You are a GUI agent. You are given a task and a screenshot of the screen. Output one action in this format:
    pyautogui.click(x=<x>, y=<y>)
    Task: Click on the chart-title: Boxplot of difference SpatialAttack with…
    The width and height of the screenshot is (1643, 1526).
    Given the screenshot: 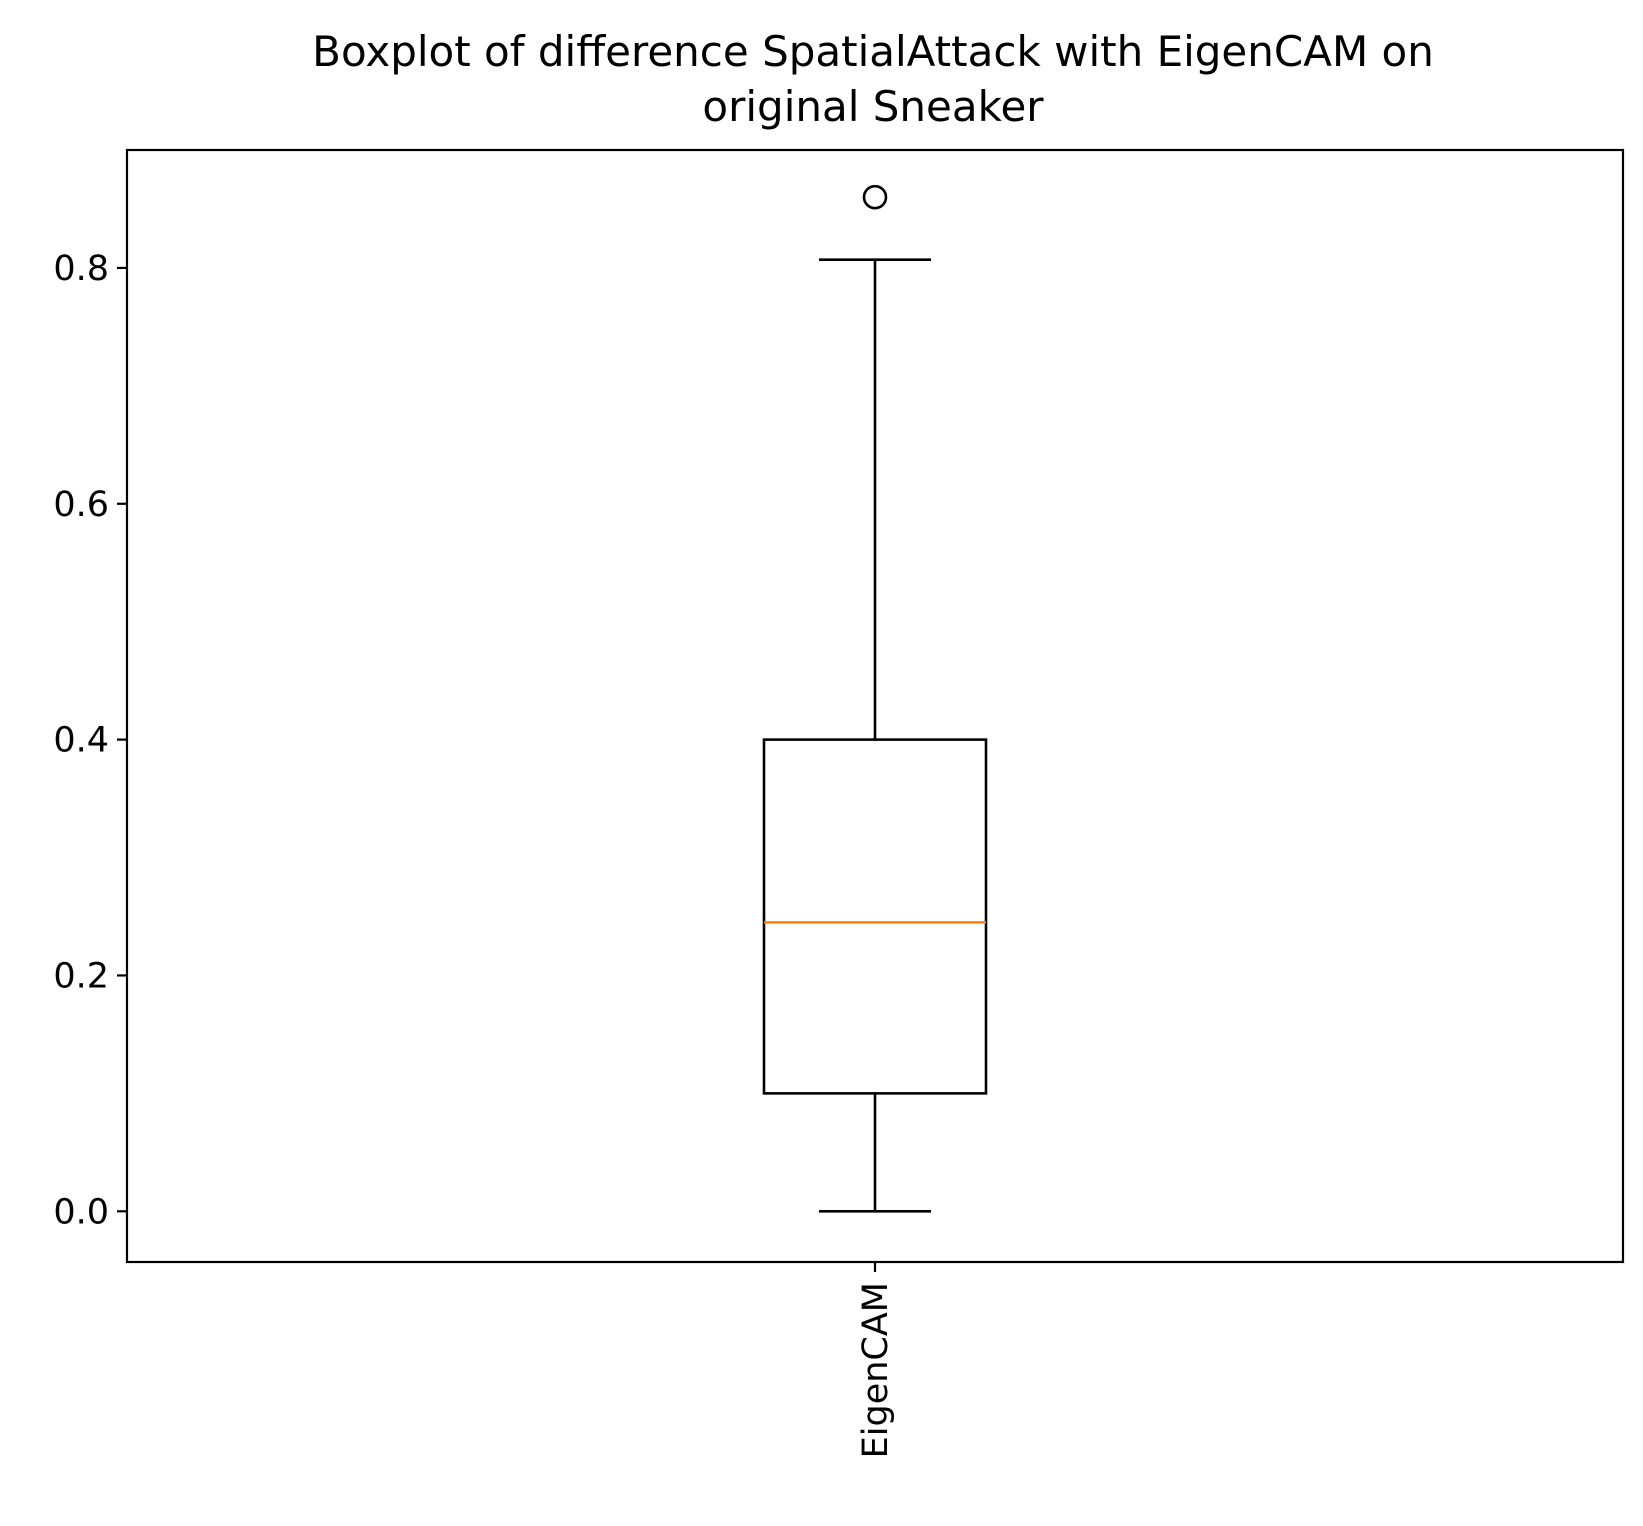 What is the action you would take?
    pyautogui.click(x=873, y=79)
    